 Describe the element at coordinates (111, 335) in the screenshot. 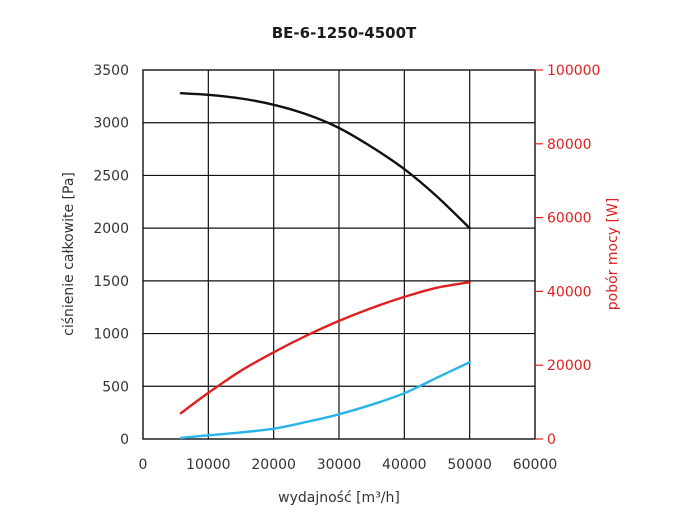

I see `y-tick-label: 1000` at that location.